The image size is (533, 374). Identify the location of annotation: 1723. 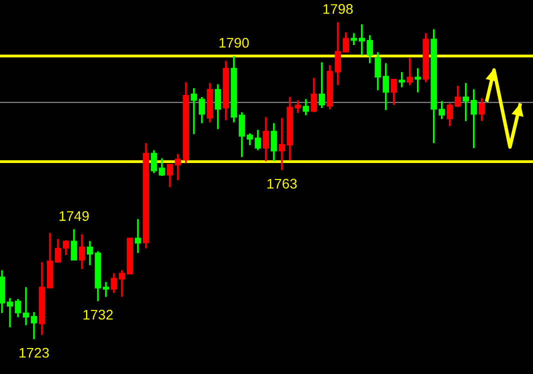
(34, 353).